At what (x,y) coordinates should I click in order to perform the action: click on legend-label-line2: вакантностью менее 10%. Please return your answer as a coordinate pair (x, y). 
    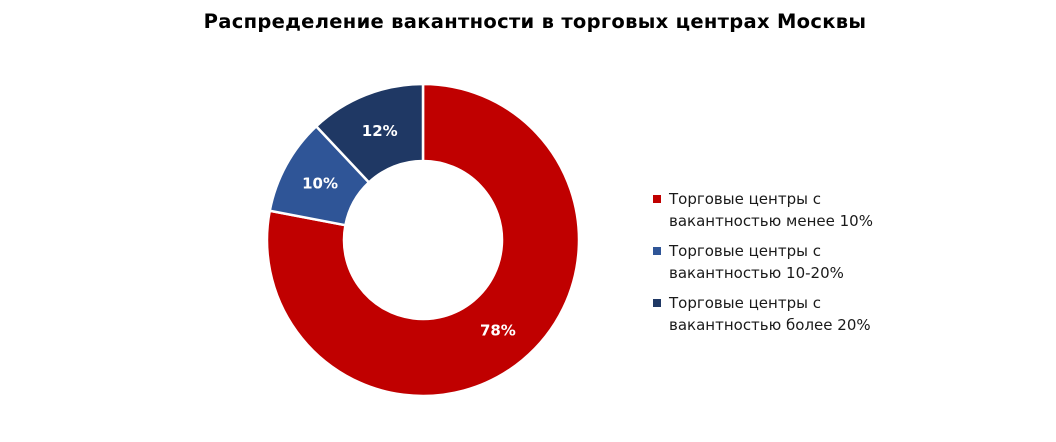
    Looking at the image, I should click on (771, 221).